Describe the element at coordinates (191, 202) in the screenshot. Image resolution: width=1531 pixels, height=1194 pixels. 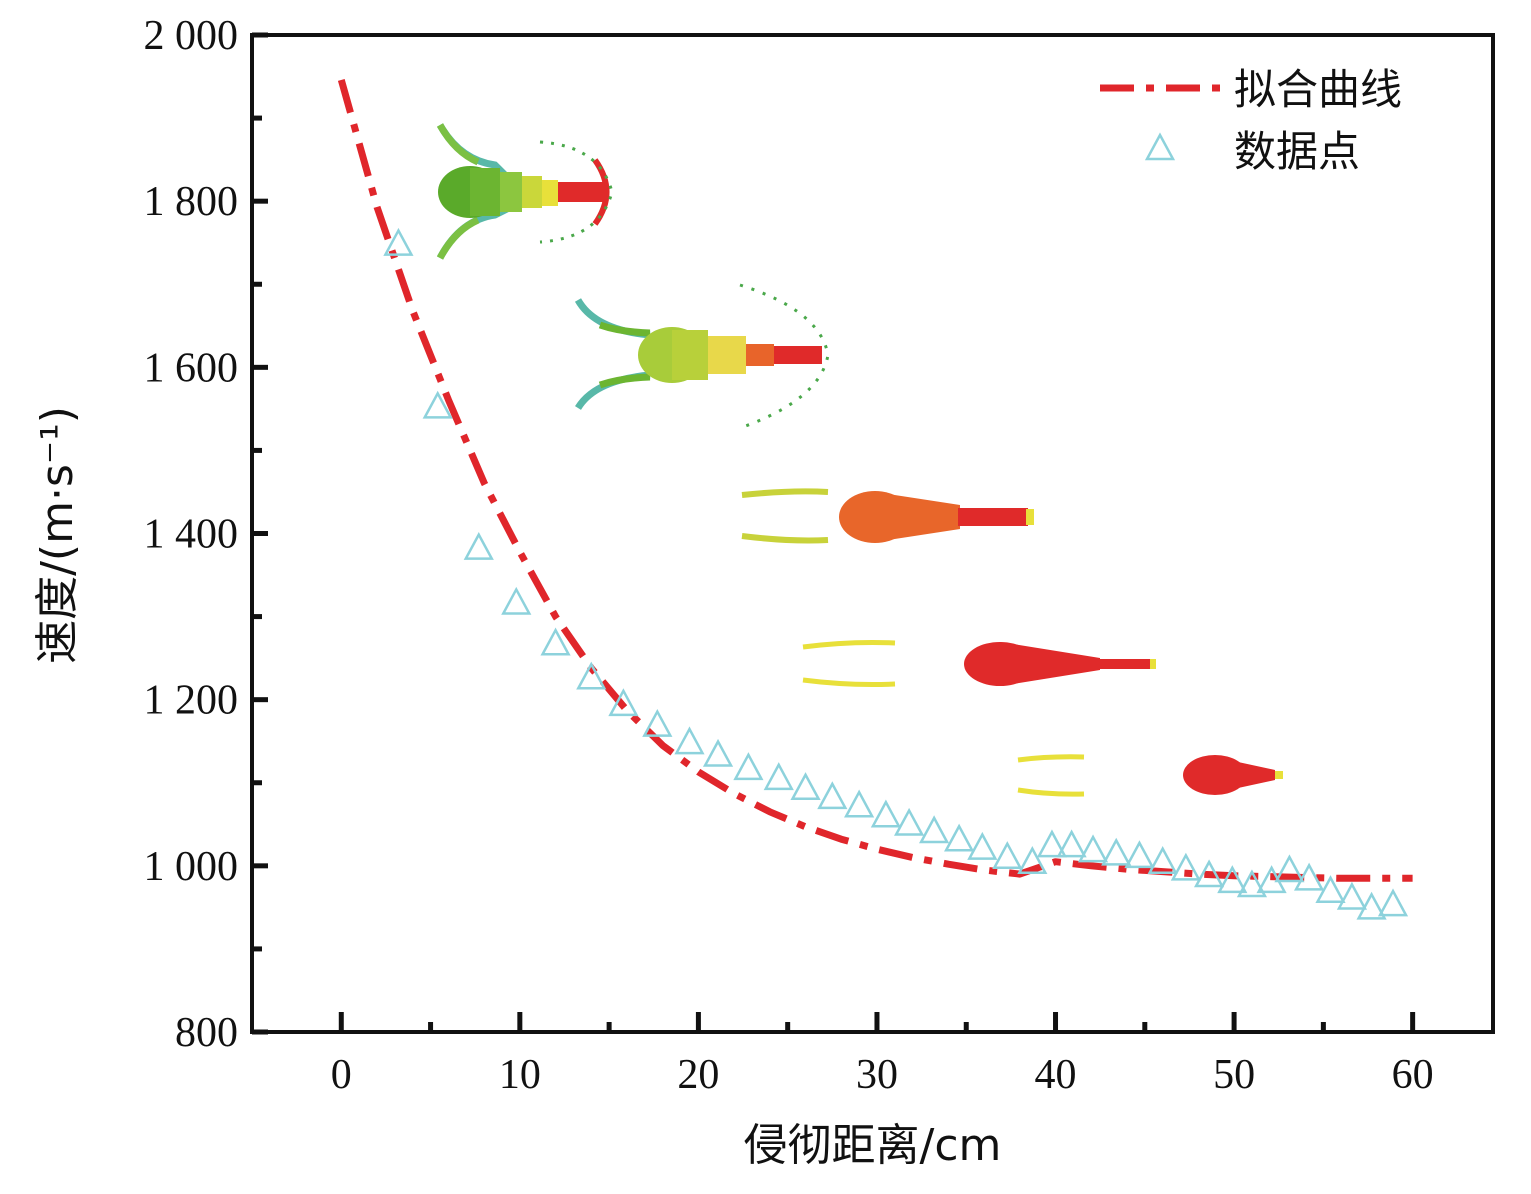
I see `y-tick-label: 1 800` at that location.